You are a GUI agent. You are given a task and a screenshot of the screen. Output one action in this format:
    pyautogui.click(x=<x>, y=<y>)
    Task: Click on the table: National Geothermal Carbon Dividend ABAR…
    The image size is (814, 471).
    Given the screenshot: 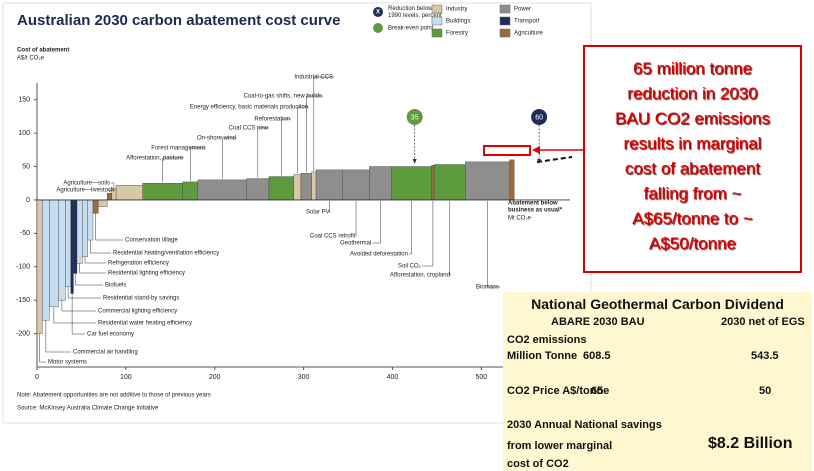 What is the action you would take?
    pyautogui.click(x=657, y=381)
    